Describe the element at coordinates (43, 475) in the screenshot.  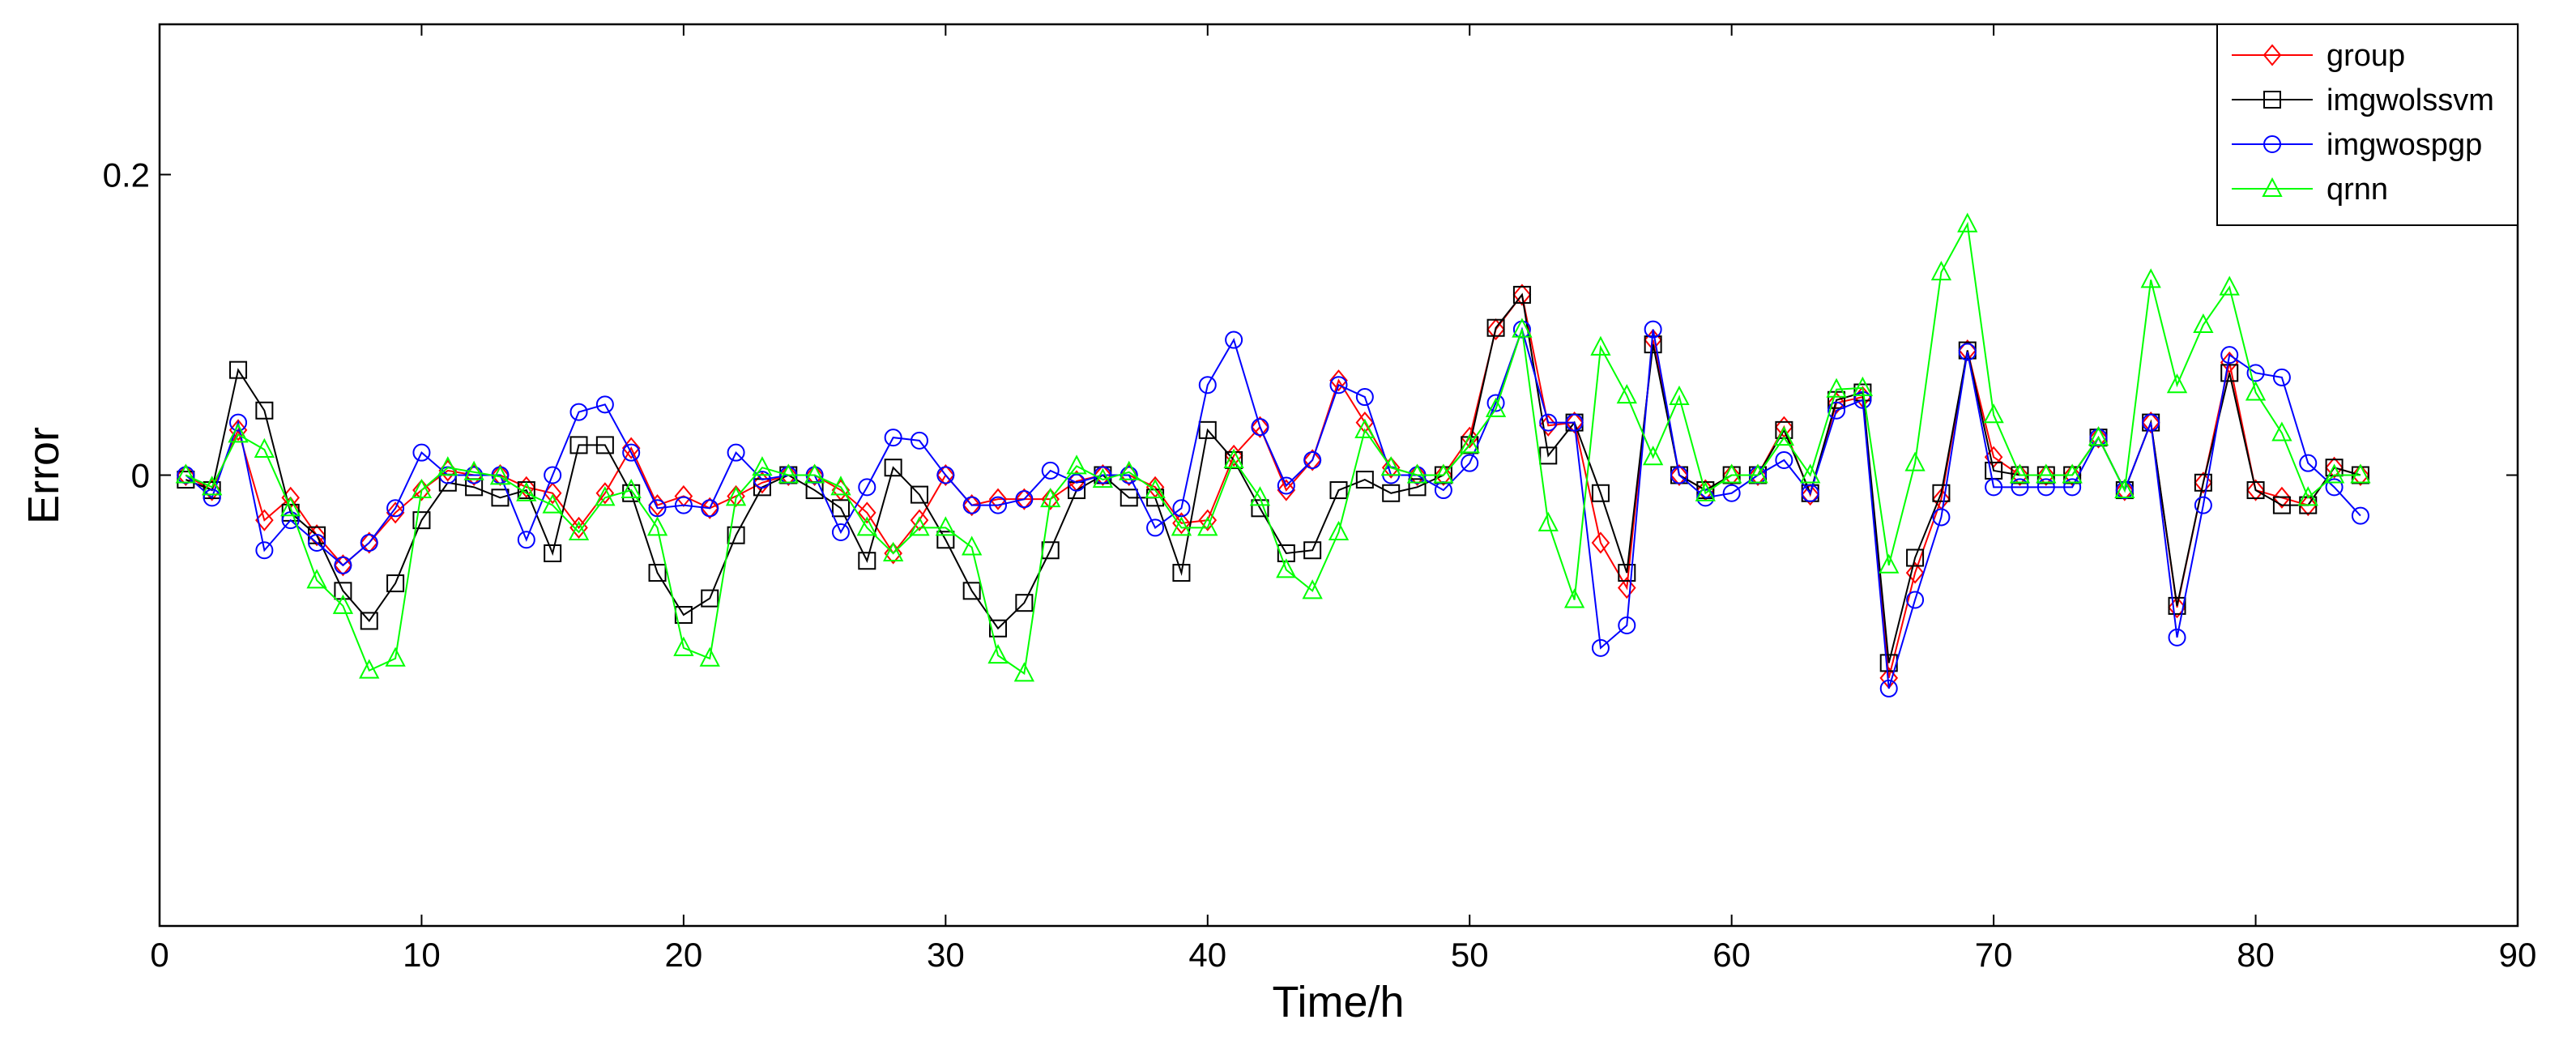
I see `y-axis-label: Error` at that location.